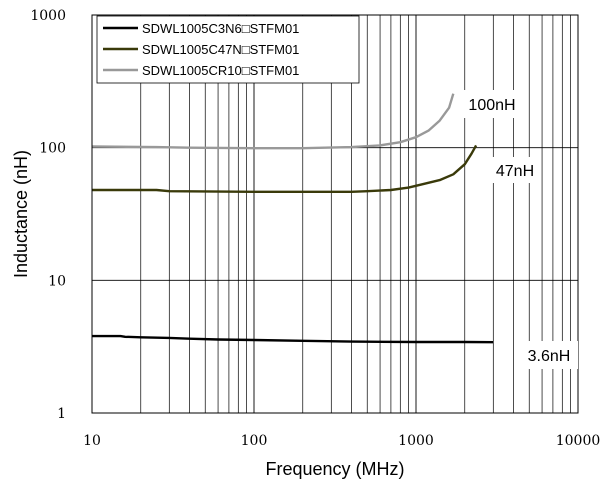  I want to click on annotation-label-3: 3.6nH, so click(549, 356).